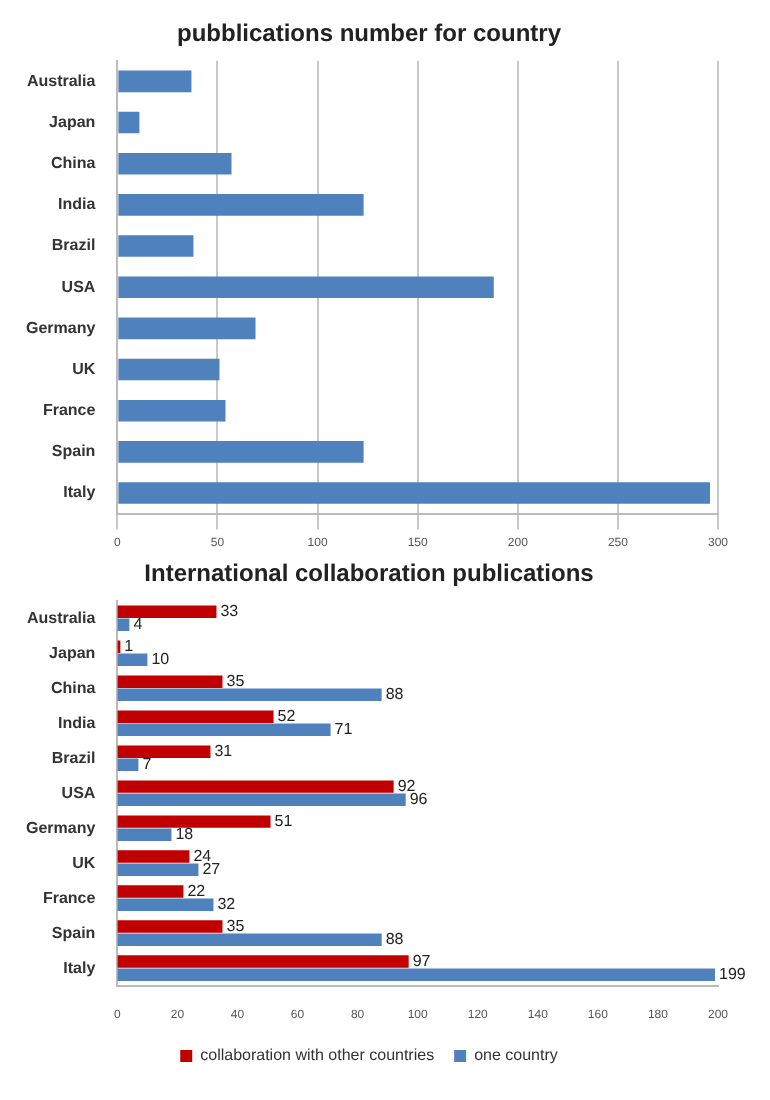 Image resolution: width=770 pixels, height=1100 pixels. I want to click on legend-label: collaboration with other countries, so click(317, 1055).